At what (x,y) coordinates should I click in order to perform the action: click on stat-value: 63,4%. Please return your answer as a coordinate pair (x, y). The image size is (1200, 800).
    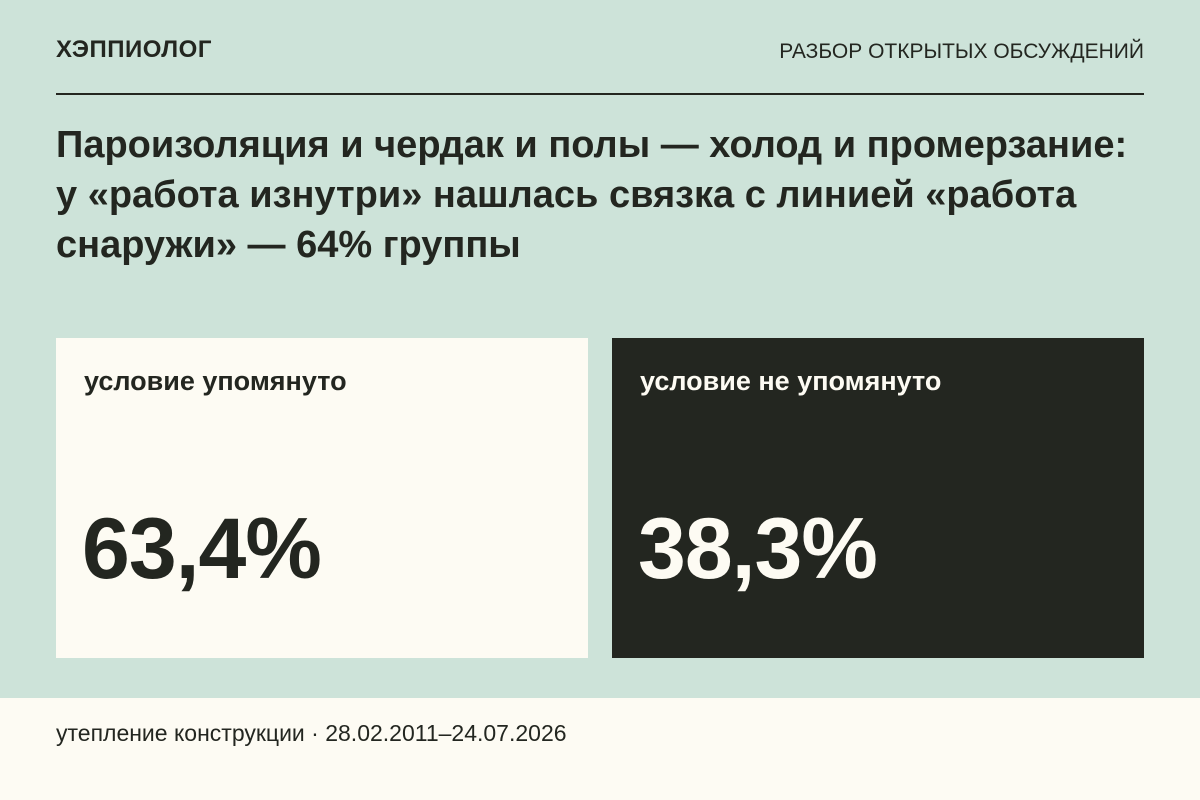
    Looking at the image, I should click on (202, 549).